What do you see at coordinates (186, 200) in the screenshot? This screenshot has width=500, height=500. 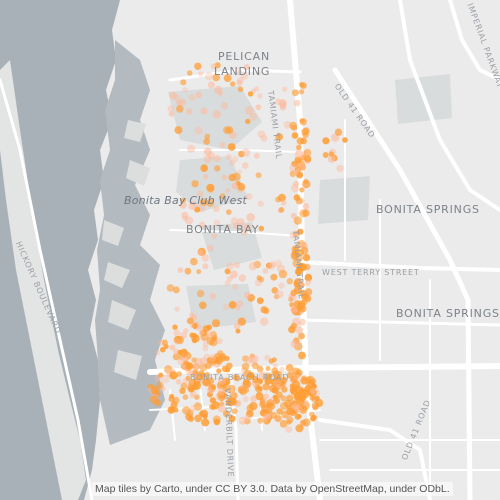 I see `place-label-bonita-bay-club-west: Bonita Bay Club West` at bounding box center [186, 200].